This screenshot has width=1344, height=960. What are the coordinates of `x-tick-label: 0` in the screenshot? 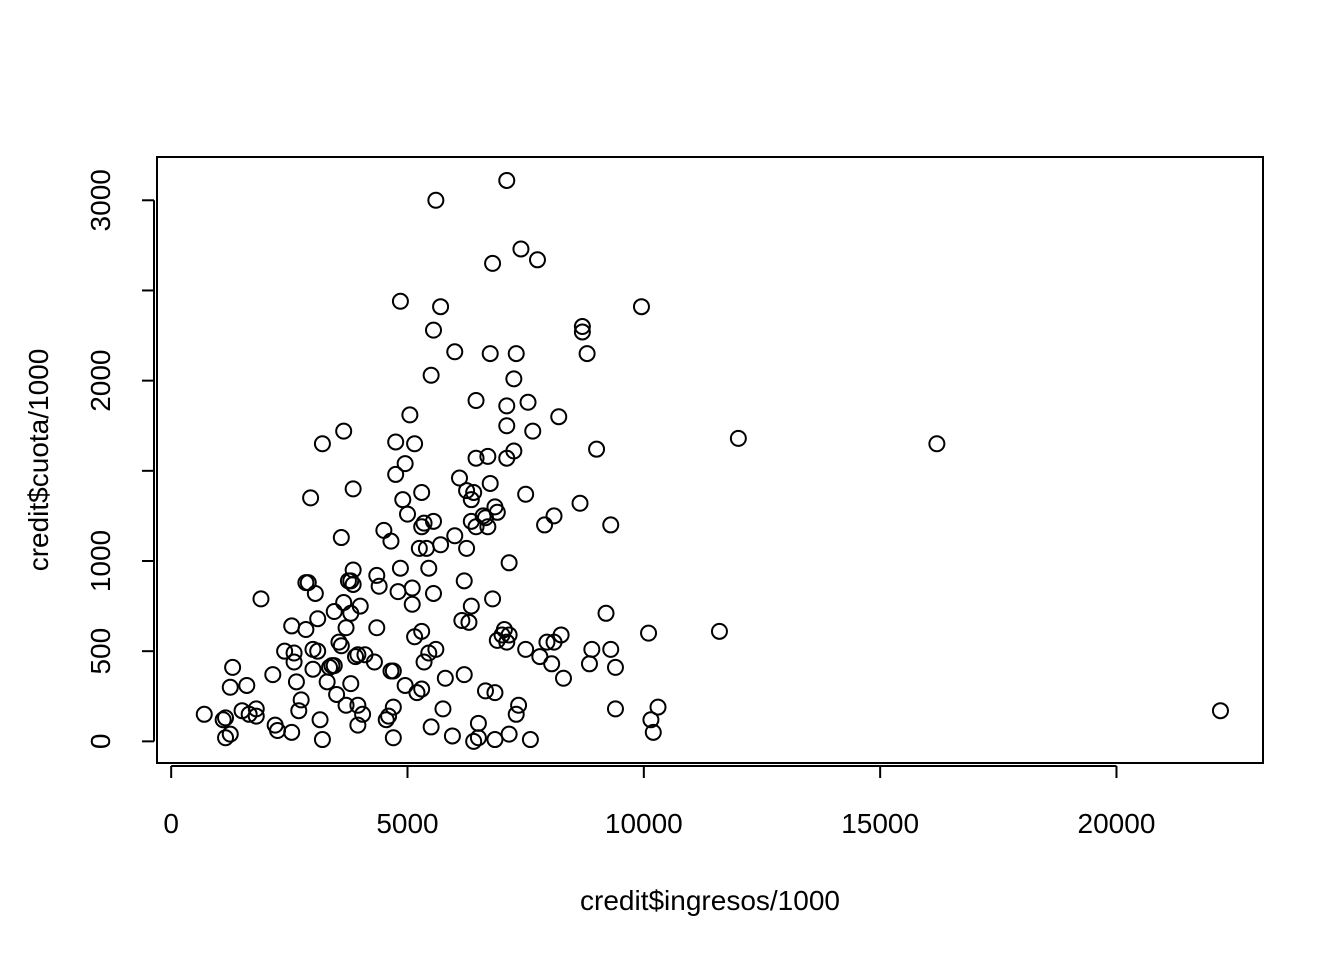 It's located at (171, 823).